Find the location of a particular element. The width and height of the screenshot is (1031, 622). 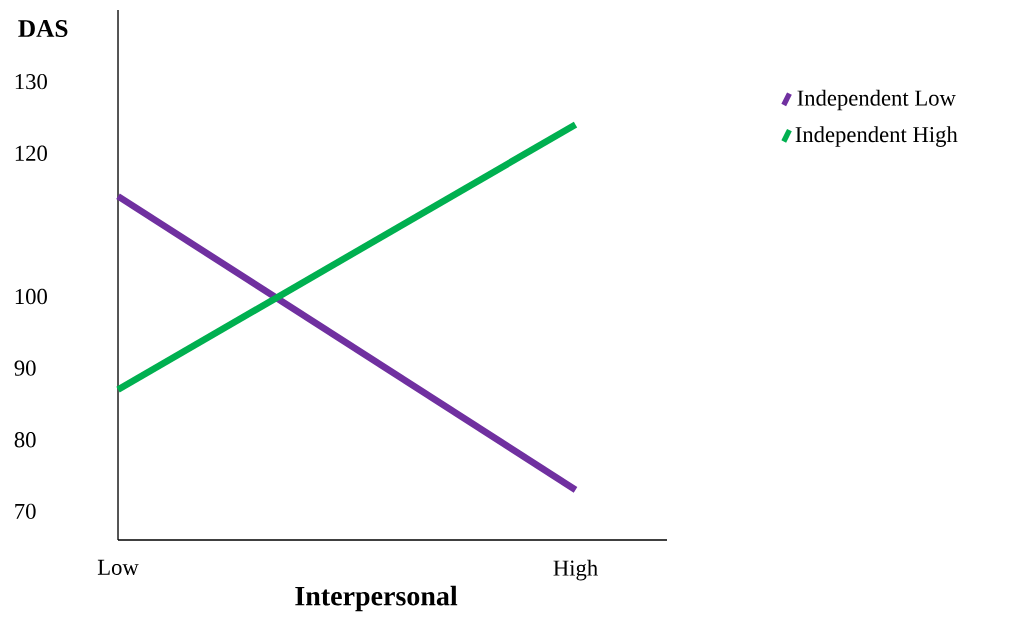

x-tick-label: Low is located at coordinates (118, 567).